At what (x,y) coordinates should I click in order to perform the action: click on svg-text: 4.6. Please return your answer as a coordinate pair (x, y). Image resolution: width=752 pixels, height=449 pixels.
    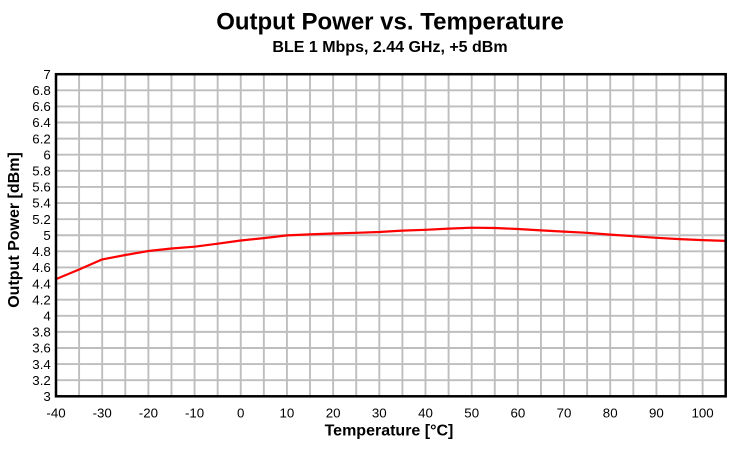
    Looking at the image, I should click on (41, 267).